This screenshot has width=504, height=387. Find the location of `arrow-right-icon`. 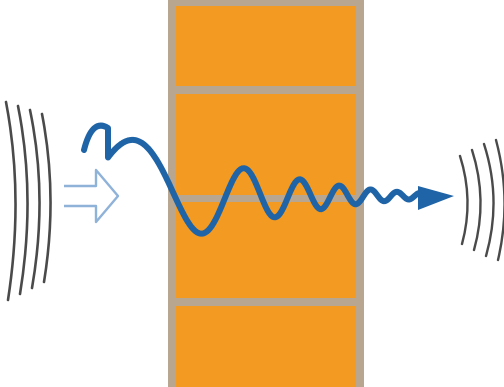

arrow-right-icon is located at coordinates (436, 198).